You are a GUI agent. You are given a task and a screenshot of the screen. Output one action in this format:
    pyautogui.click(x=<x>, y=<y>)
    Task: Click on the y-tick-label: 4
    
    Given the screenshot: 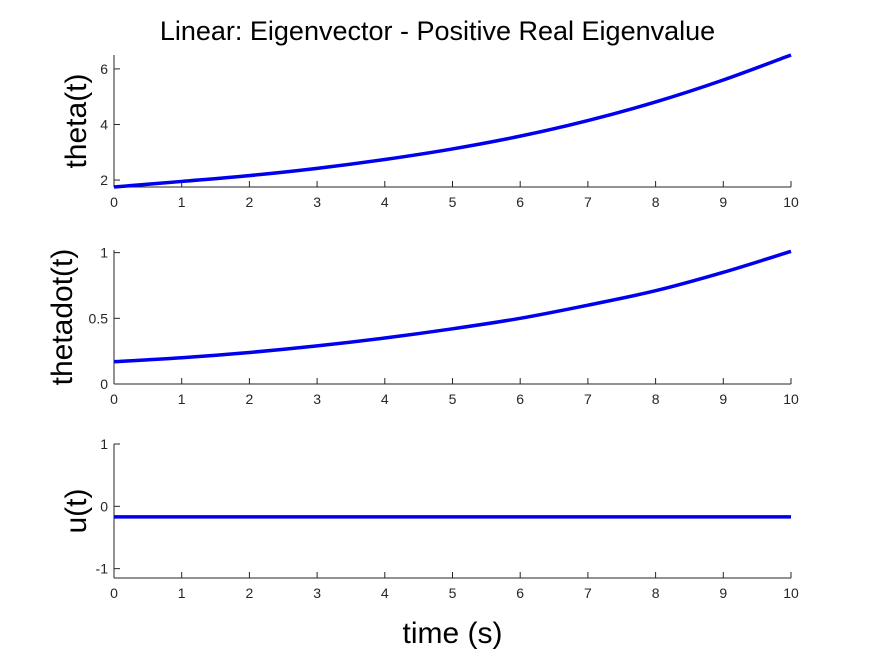 What is the action you would take?
    pyautogui.click(x=104, y=124)
    